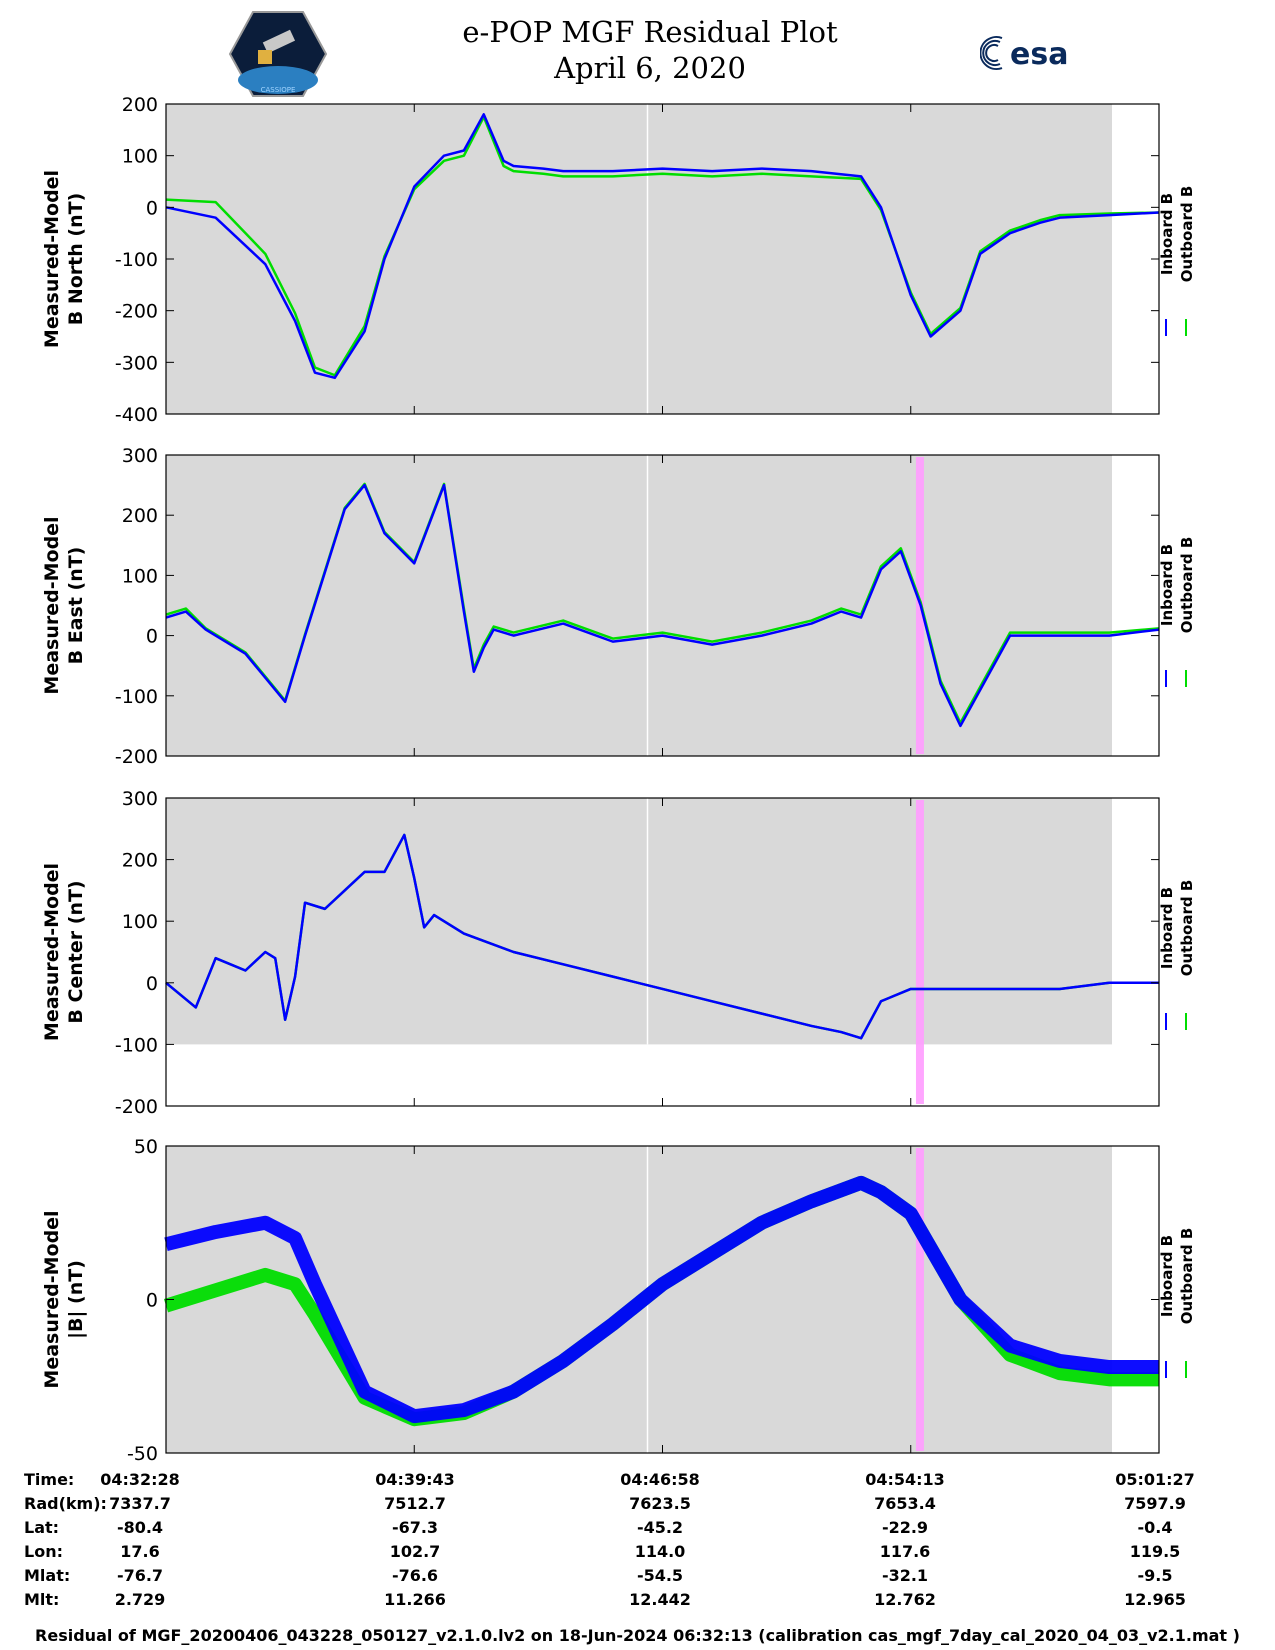 The image size is (1275, 1650). Describe the element at coordinates (52, 605) in the screenshot. I see `ylabel-1-0: Measured-Model` at that location.